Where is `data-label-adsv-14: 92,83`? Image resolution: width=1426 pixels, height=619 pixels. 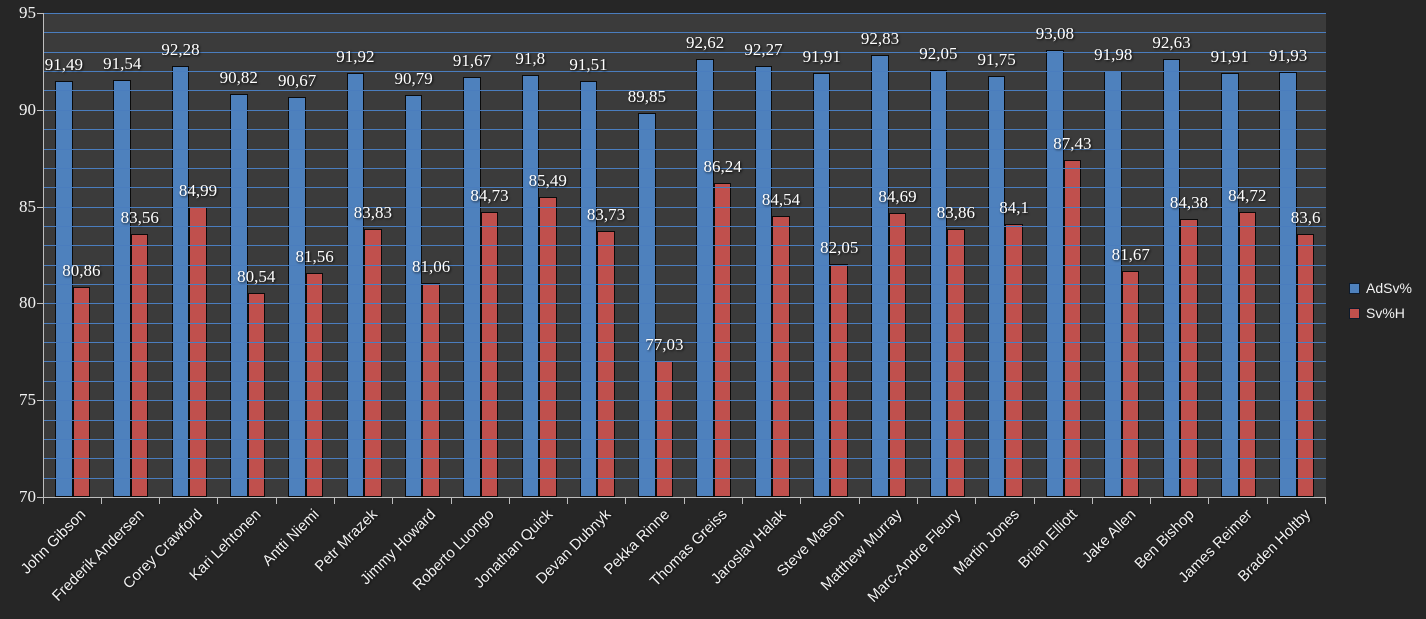 data-label-adsv-14: 92,83 is located at coordinates (880, 38).